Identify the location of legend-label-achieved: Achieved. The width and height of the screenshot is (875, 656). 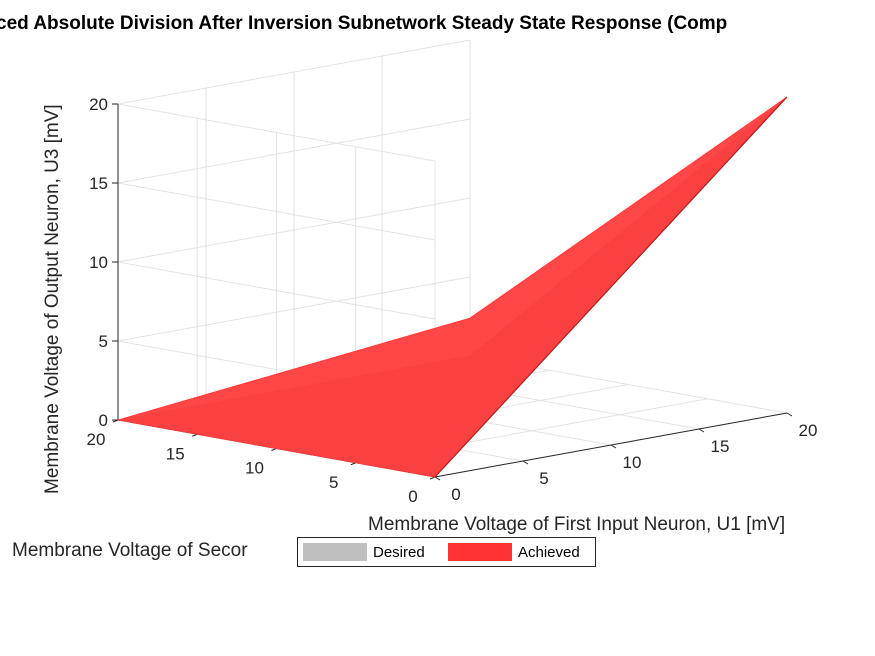
(549, 552).